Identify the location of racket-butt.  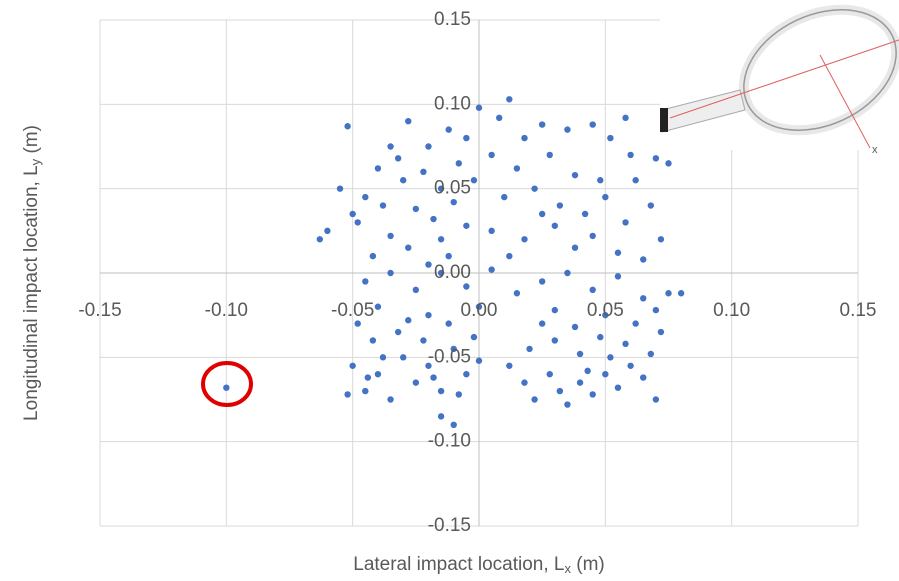
(664, 120).